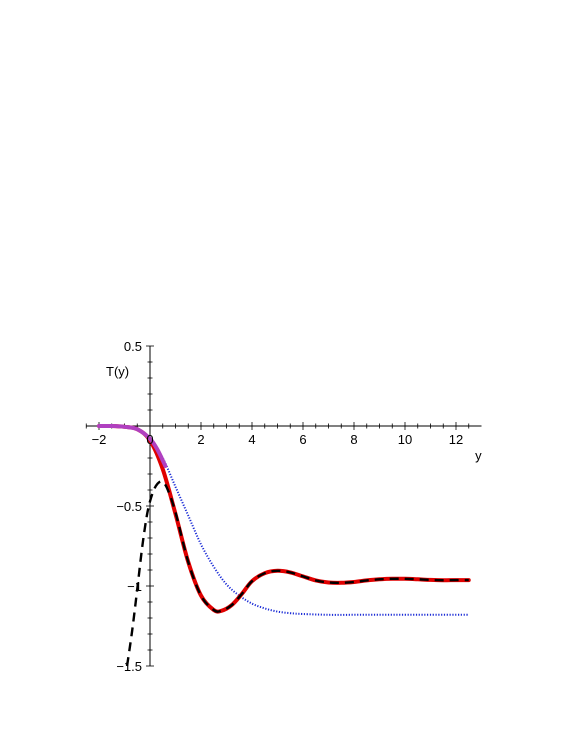  I want to click on x-tick-label: 12, so click(456, 439).